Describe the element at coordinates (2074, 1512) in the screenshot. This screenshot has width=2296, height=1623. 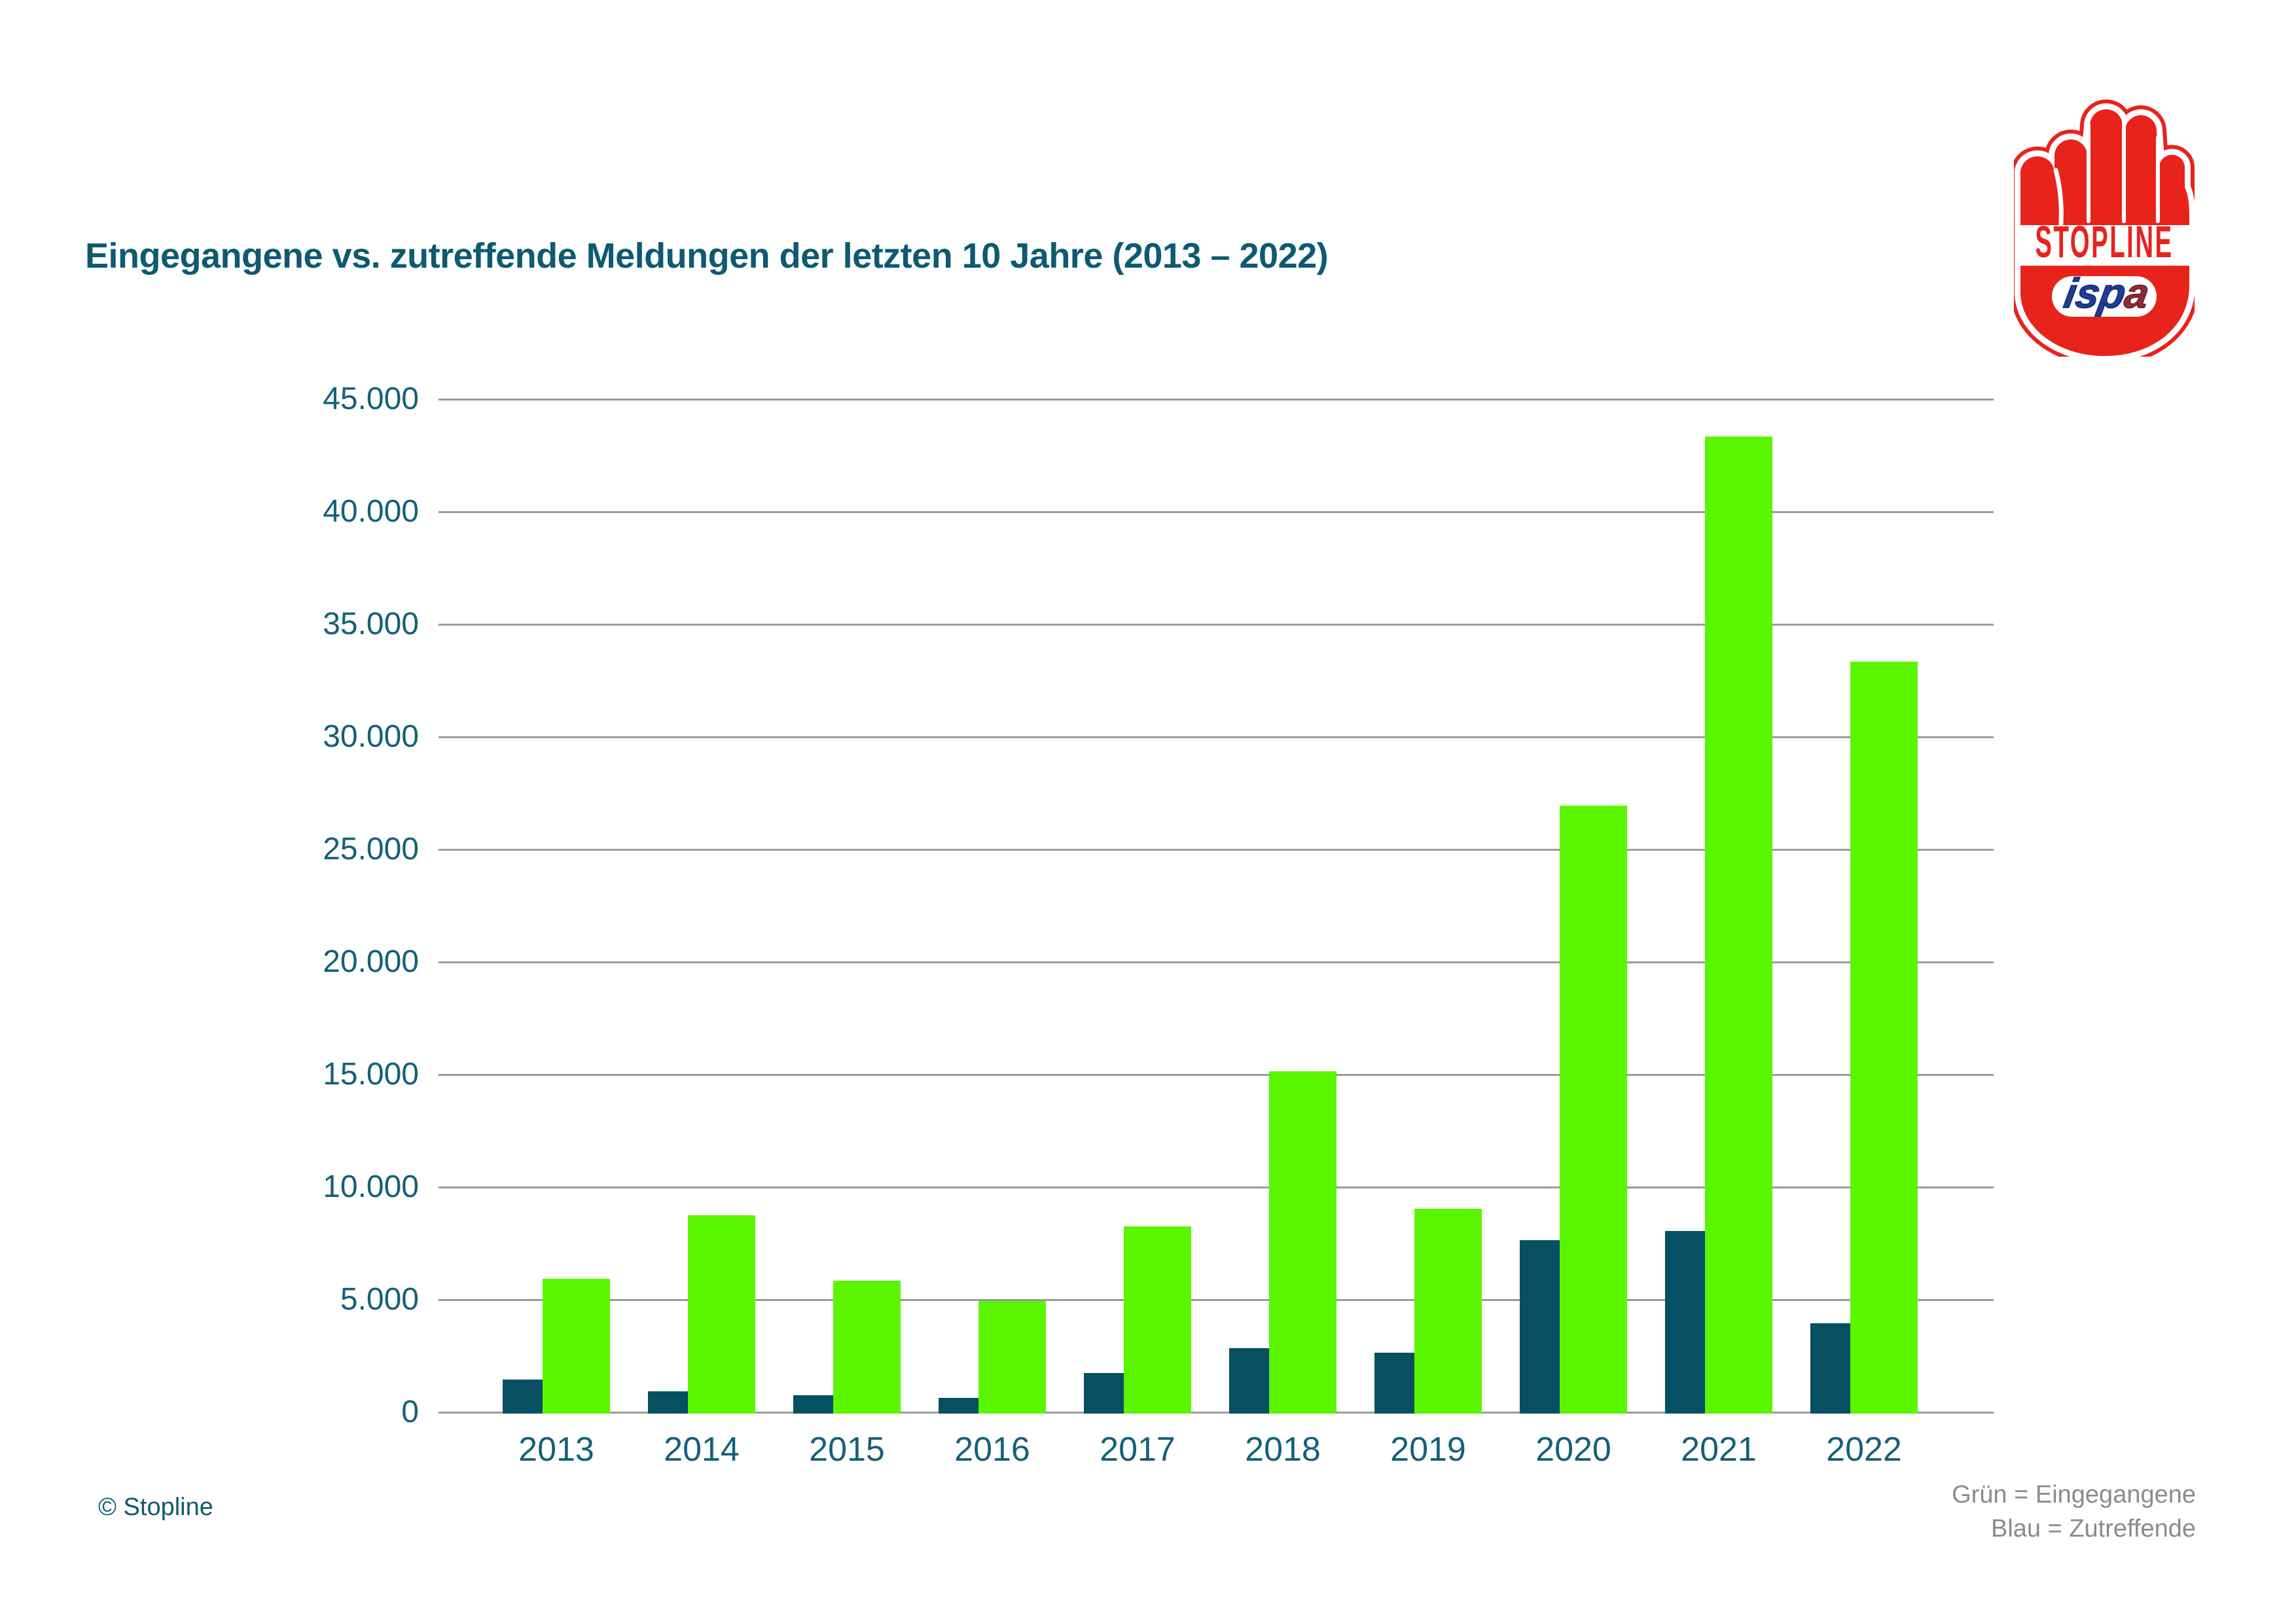
I see `legend-note: Grün = Eingegangene Blau = Zutreffende` at that location.